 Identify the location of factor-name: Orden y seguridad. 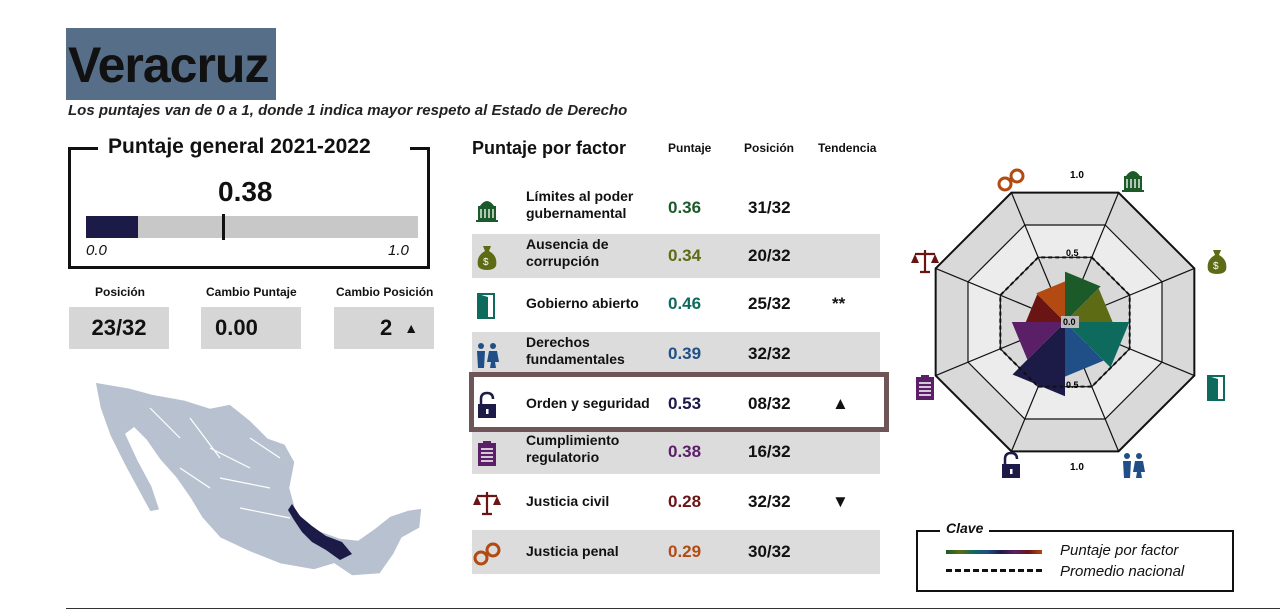
(588, 403).